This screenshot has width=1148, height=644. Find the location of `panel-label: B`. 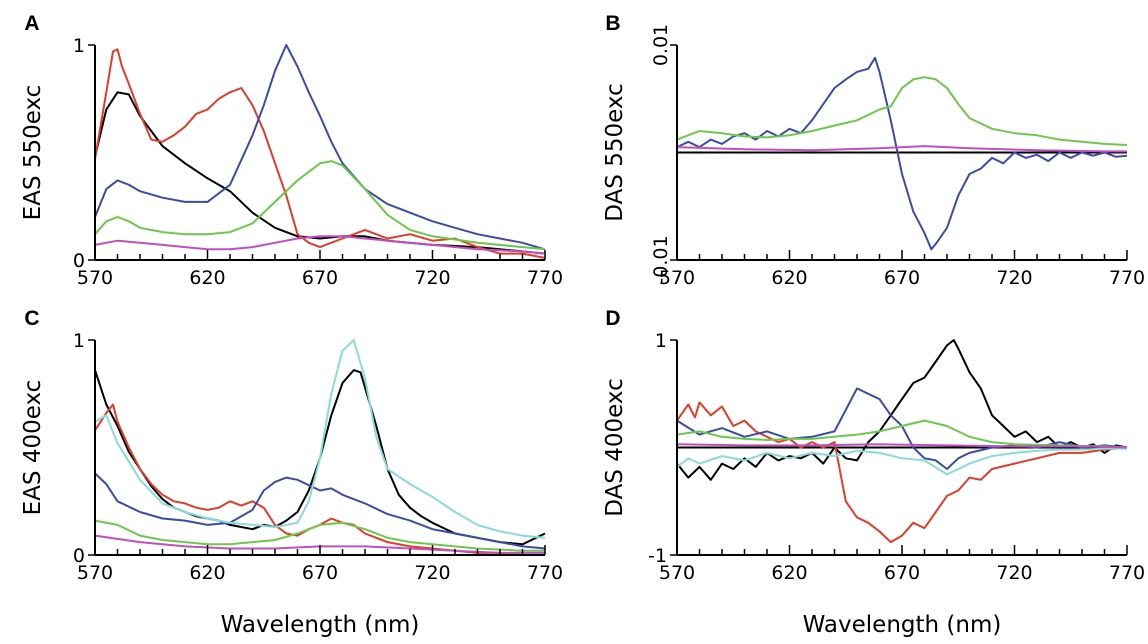

panel-label: B is located at coordinates (612, 23).